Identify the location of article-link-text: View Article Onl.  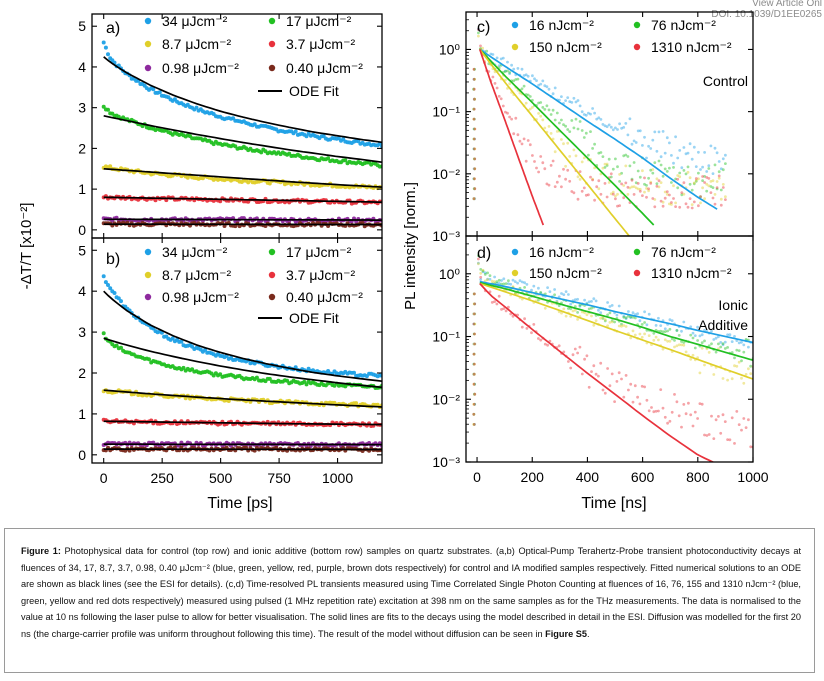
(787, 4).